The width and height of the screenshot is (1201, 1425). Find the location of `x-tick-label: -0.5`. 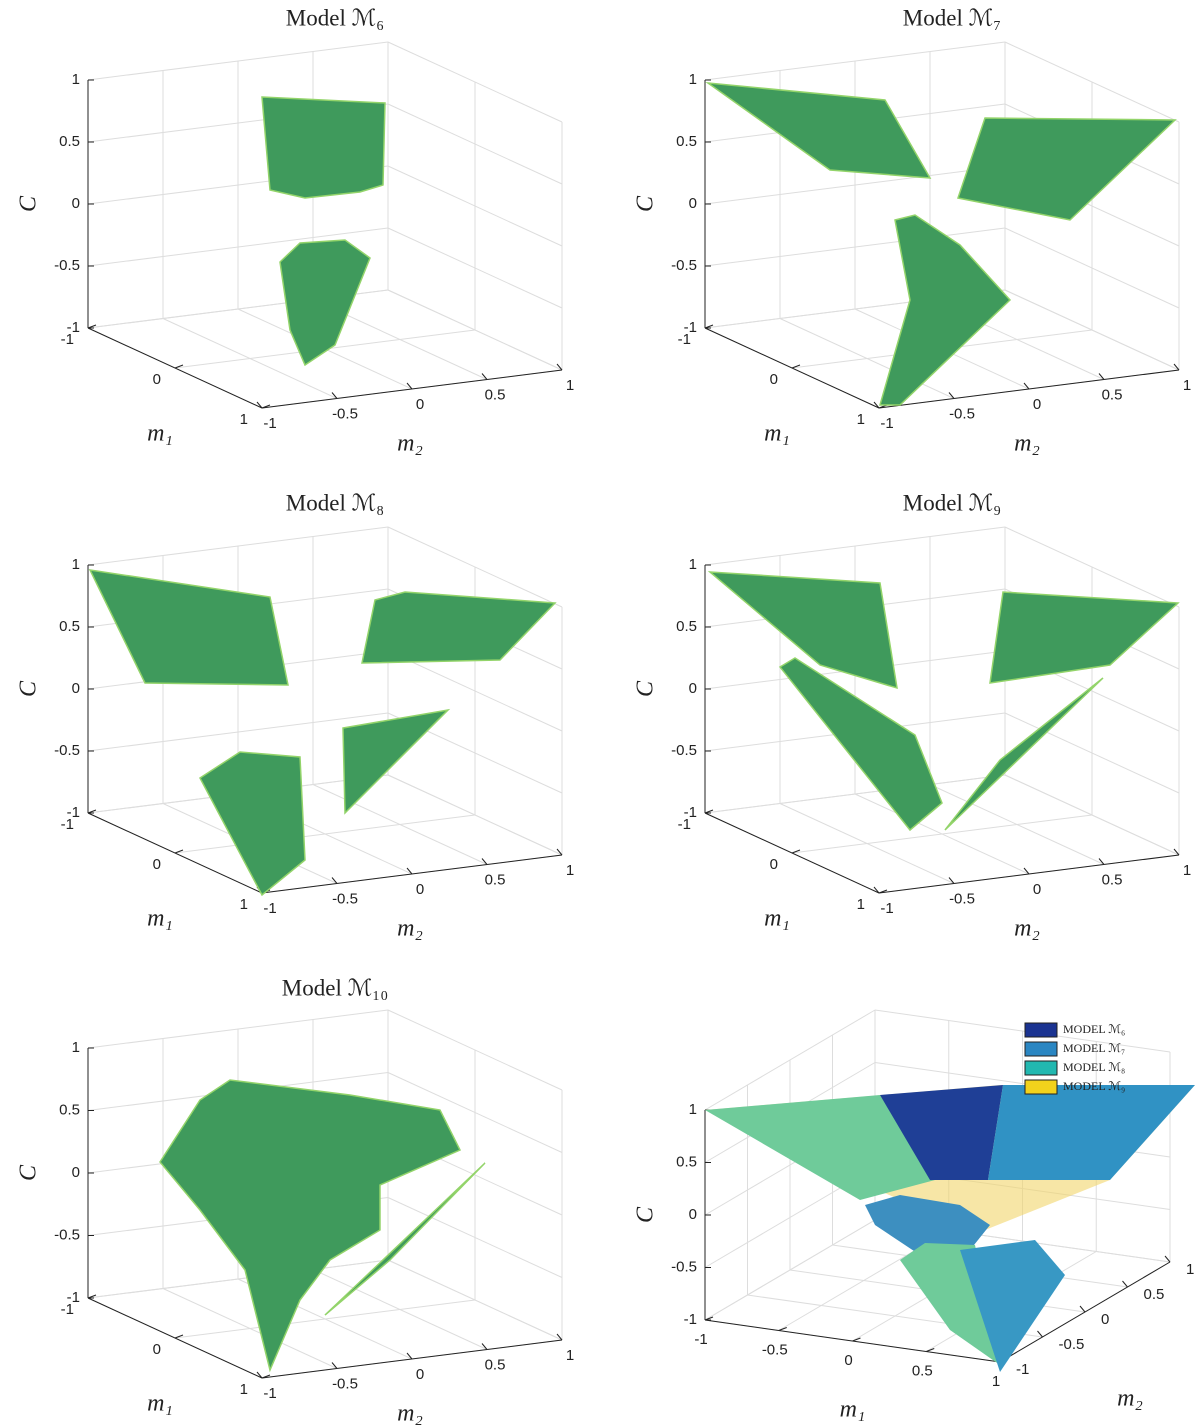

x-tick-label: -0.5 is located at coordinates (775, 1349).